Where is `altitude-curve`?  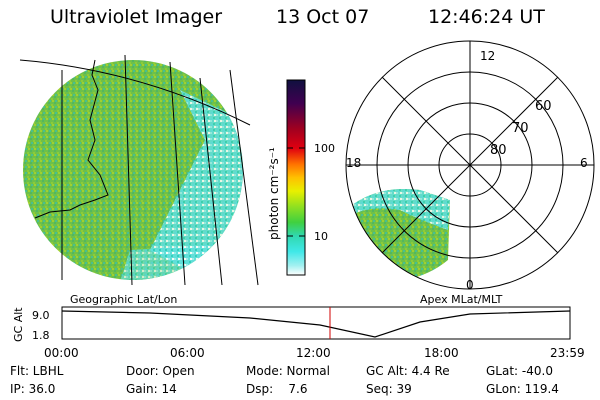
altitude-curve is located at coordinates (316, 324).